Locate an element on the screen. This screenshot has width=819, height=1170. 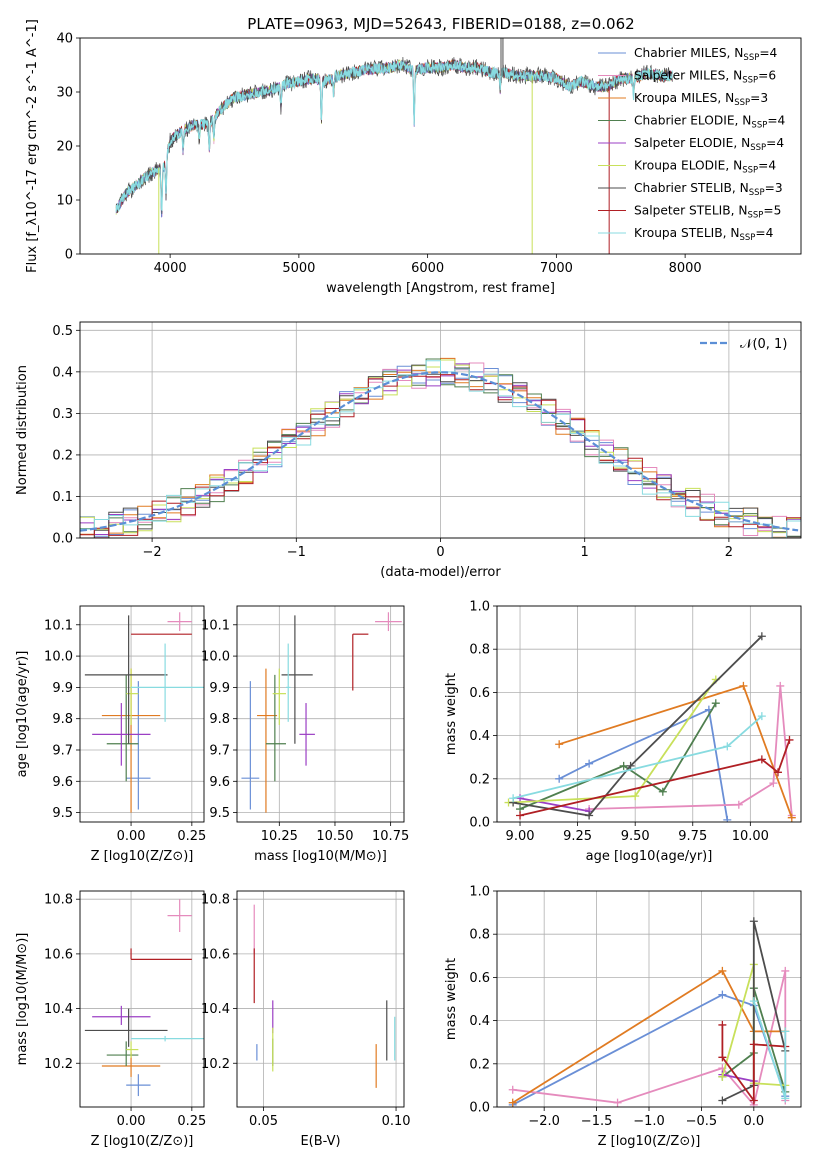
x-tick-label: 10.00 is located at coordinates (750, 836).